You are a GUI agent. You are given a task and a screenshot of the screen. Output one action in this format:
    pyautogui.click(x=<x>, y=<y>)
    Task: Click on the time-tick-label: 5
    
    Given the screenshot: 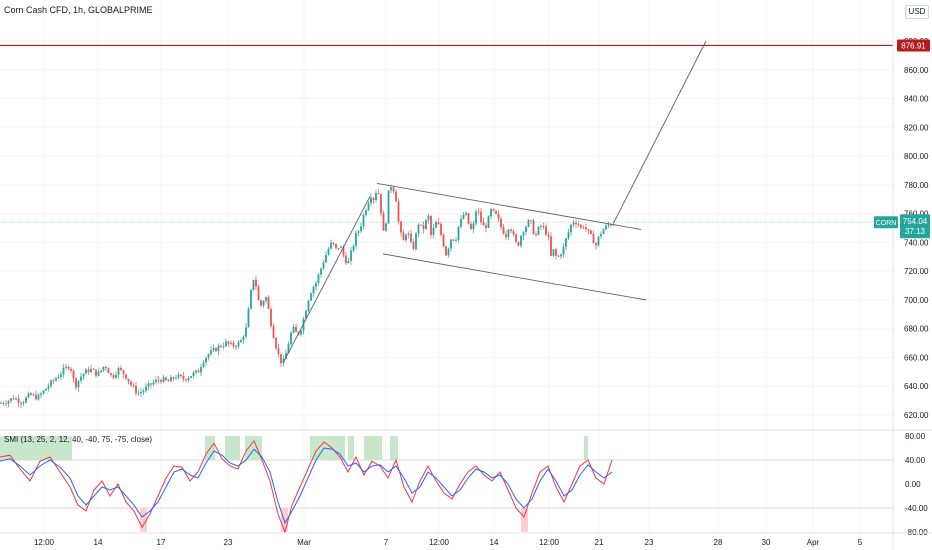 What is the action you would take?
    pyautogui.click(x=860, y=542)
    